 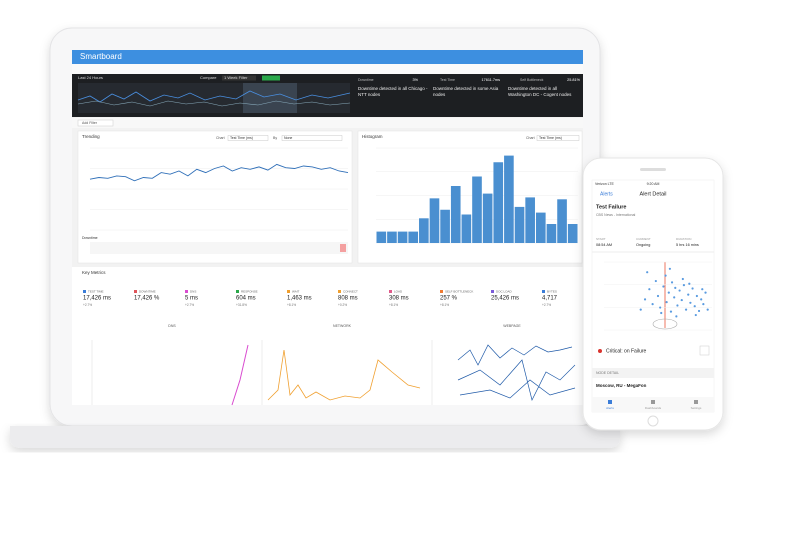 I want to click on compare-select, so click(x=239, y=78).